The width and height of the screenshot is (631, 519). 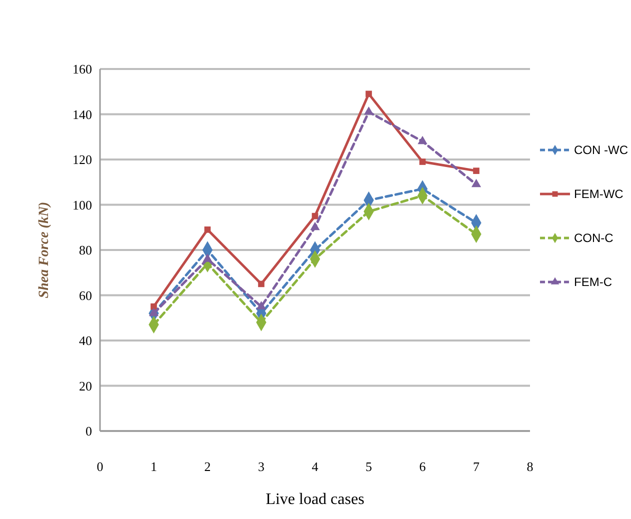 I want to click on x-tick-label: 1, so click(x=153, y=466).